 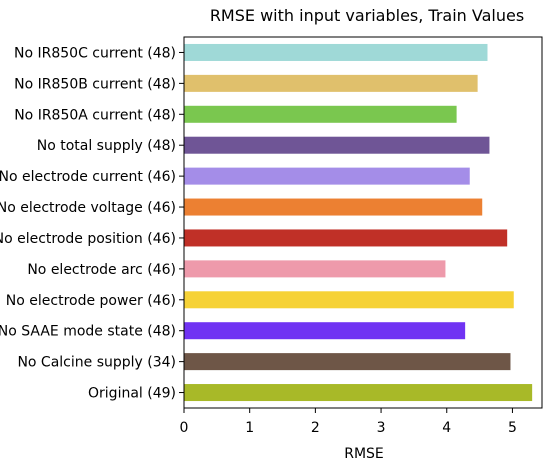 I want to click on x-tick-label: 5, so click(x=512, y=428).